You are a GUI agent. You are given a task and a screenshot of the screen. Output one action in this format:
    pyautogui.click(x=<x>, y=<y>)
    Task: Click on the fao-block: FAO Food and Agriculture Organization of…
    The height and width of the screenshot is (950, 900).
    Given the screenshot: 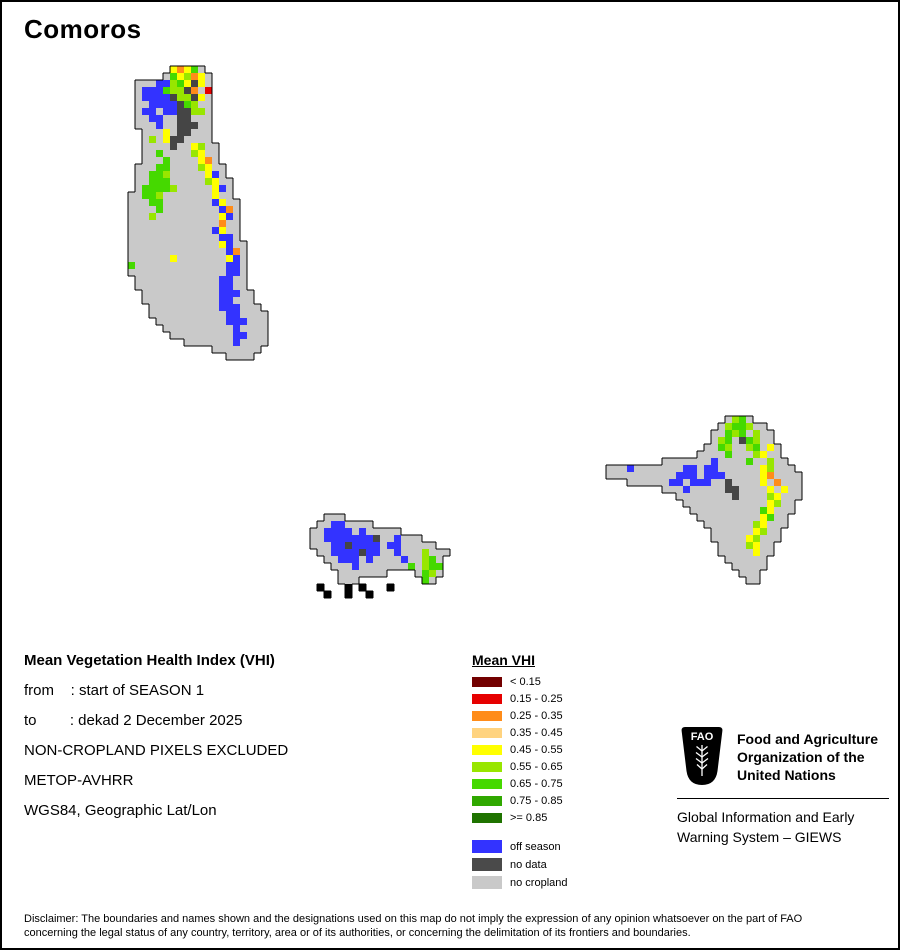 What is the action you would take?
    pyautogui.click(x=783, y=786)
    